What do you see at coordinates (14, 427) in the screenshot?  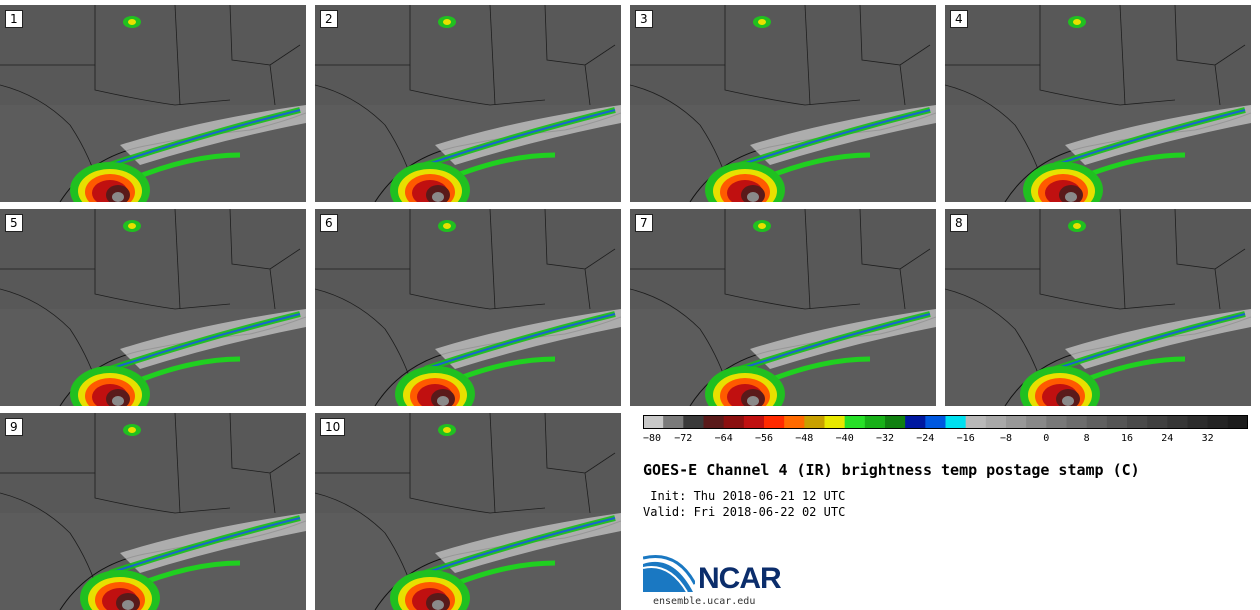 I see `panel-number-label: 9` at bounding box center [14, 427].